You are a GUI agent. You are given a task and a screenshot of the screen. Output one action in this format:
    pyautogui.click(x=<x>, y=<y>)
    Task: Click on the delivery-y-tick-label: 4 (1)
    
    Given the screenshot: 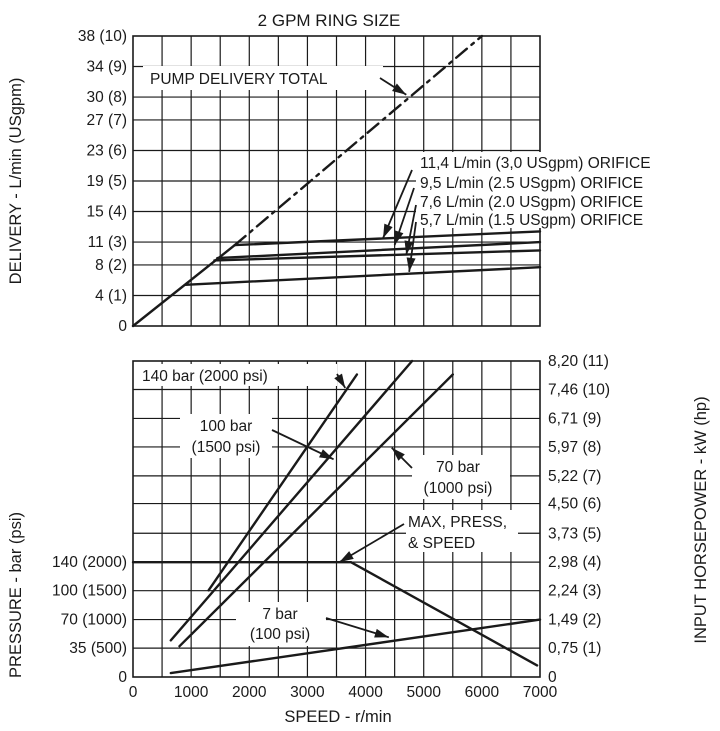 What is the action you would take?
    pyautogui.click(x=111, y=295)
    